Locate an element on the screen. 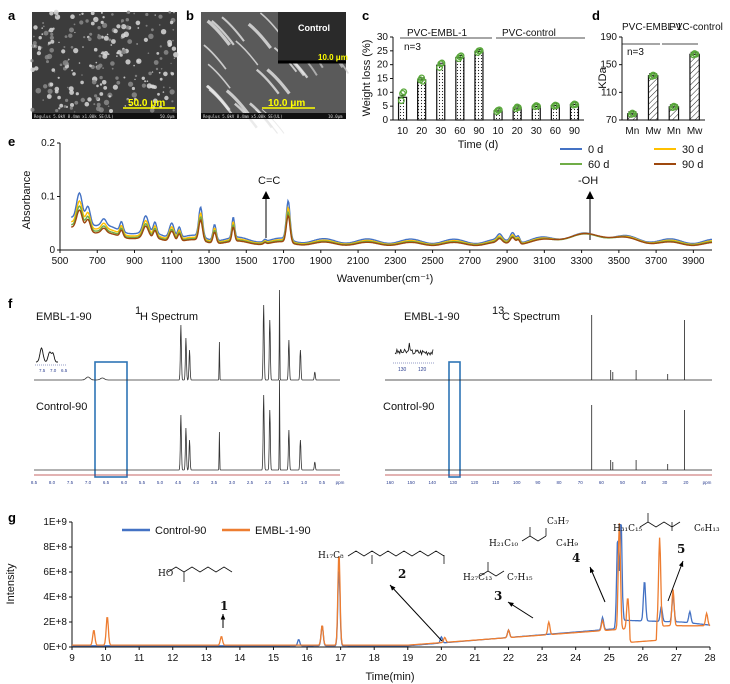  sem-inset-scale: 10.0 μm is located at coordinates (333, 57).